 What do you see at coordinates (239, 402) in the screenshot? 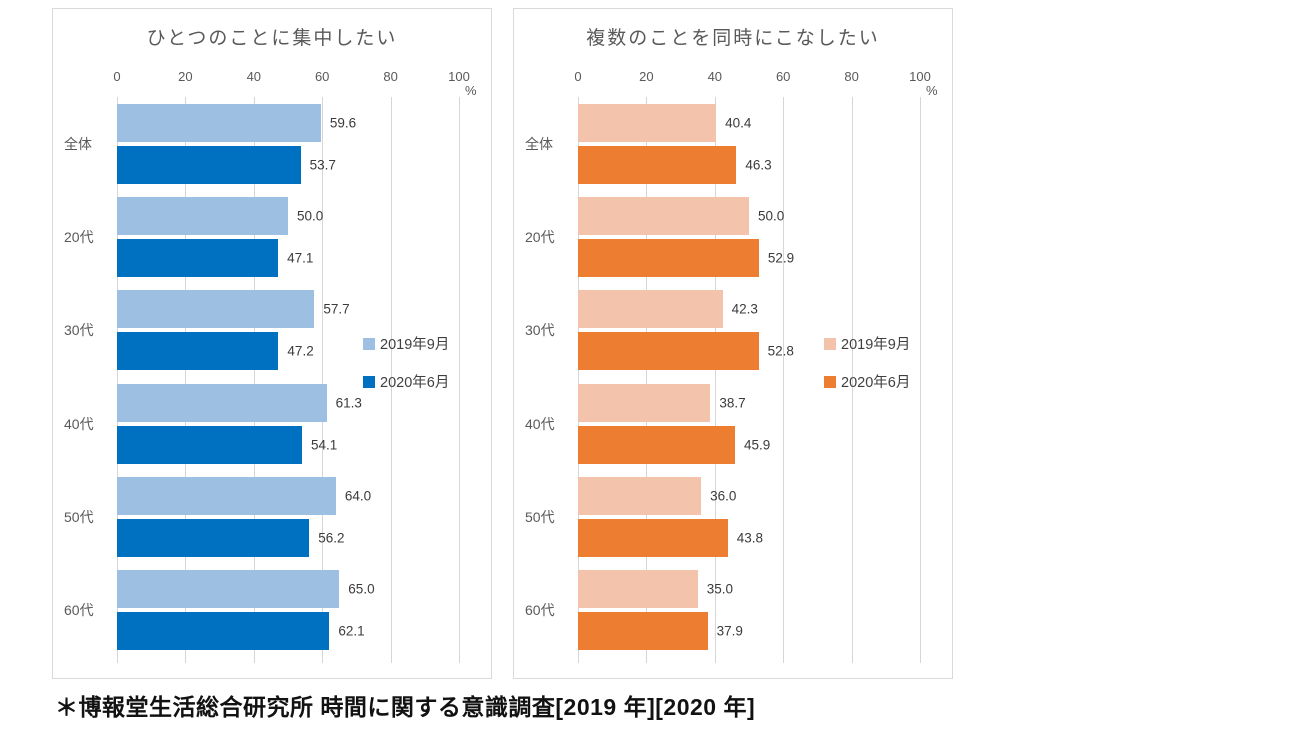
I see `bar-series-0: 61.3` at bounding box center [239, 402].